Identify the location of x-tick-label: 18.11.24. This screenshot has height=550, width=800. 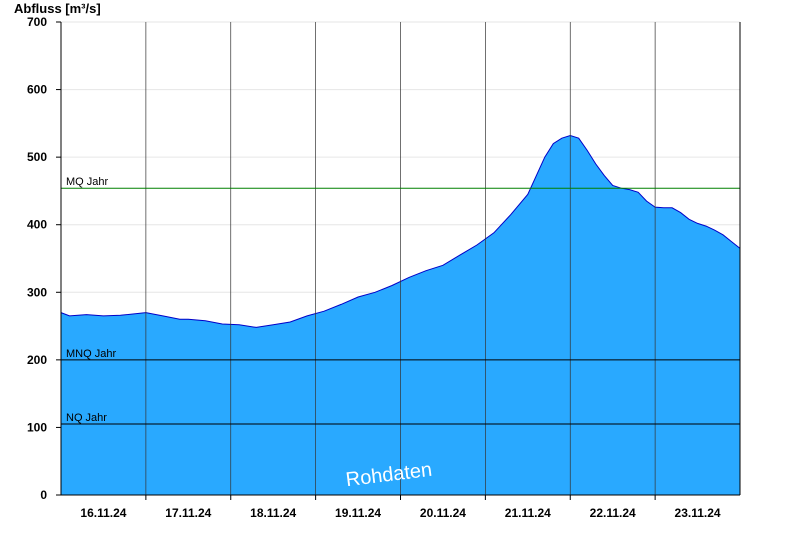
(273, 513).